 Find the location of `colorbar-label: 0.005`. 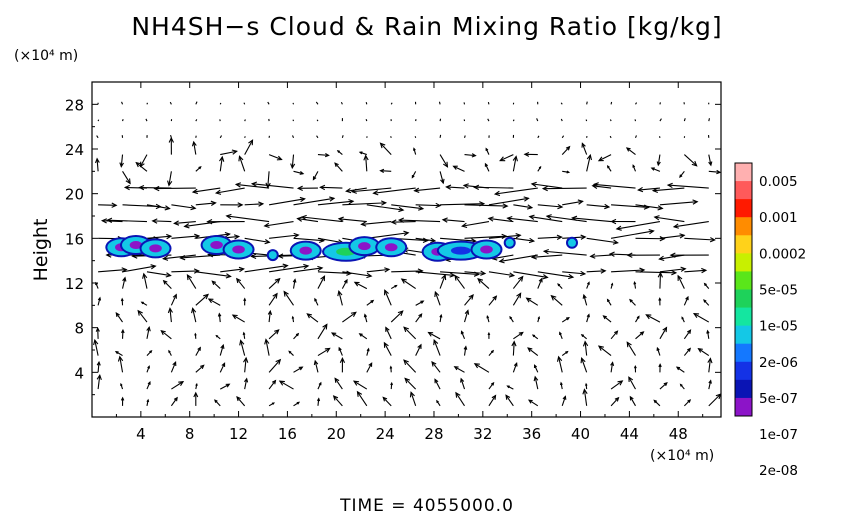

colorbar-label: 0.005 is located at coordinates (778, 182).